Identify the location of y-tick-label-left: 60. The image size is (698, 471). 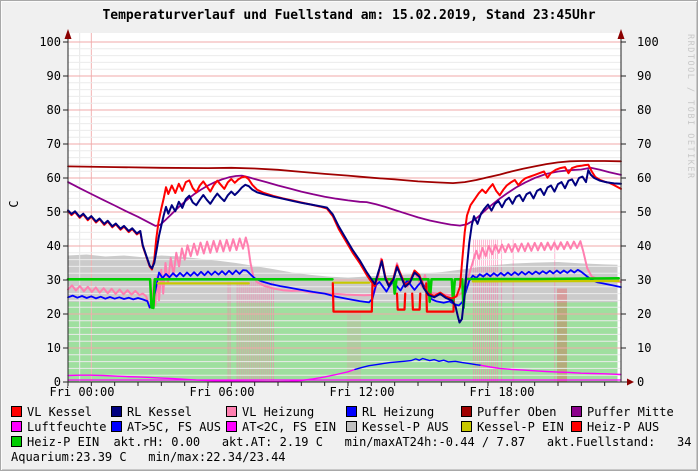
(54, 178).